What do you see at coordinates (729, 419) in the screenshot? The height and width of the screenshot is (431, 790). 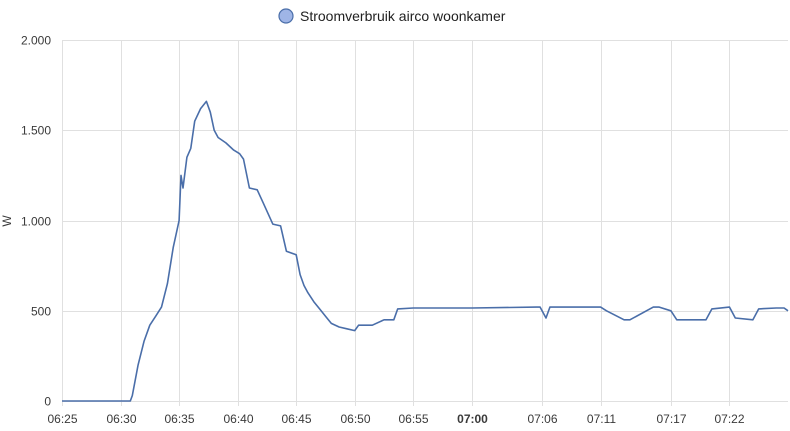 I see `x-tick-label: 07:22` at bounding box center [729, 419].